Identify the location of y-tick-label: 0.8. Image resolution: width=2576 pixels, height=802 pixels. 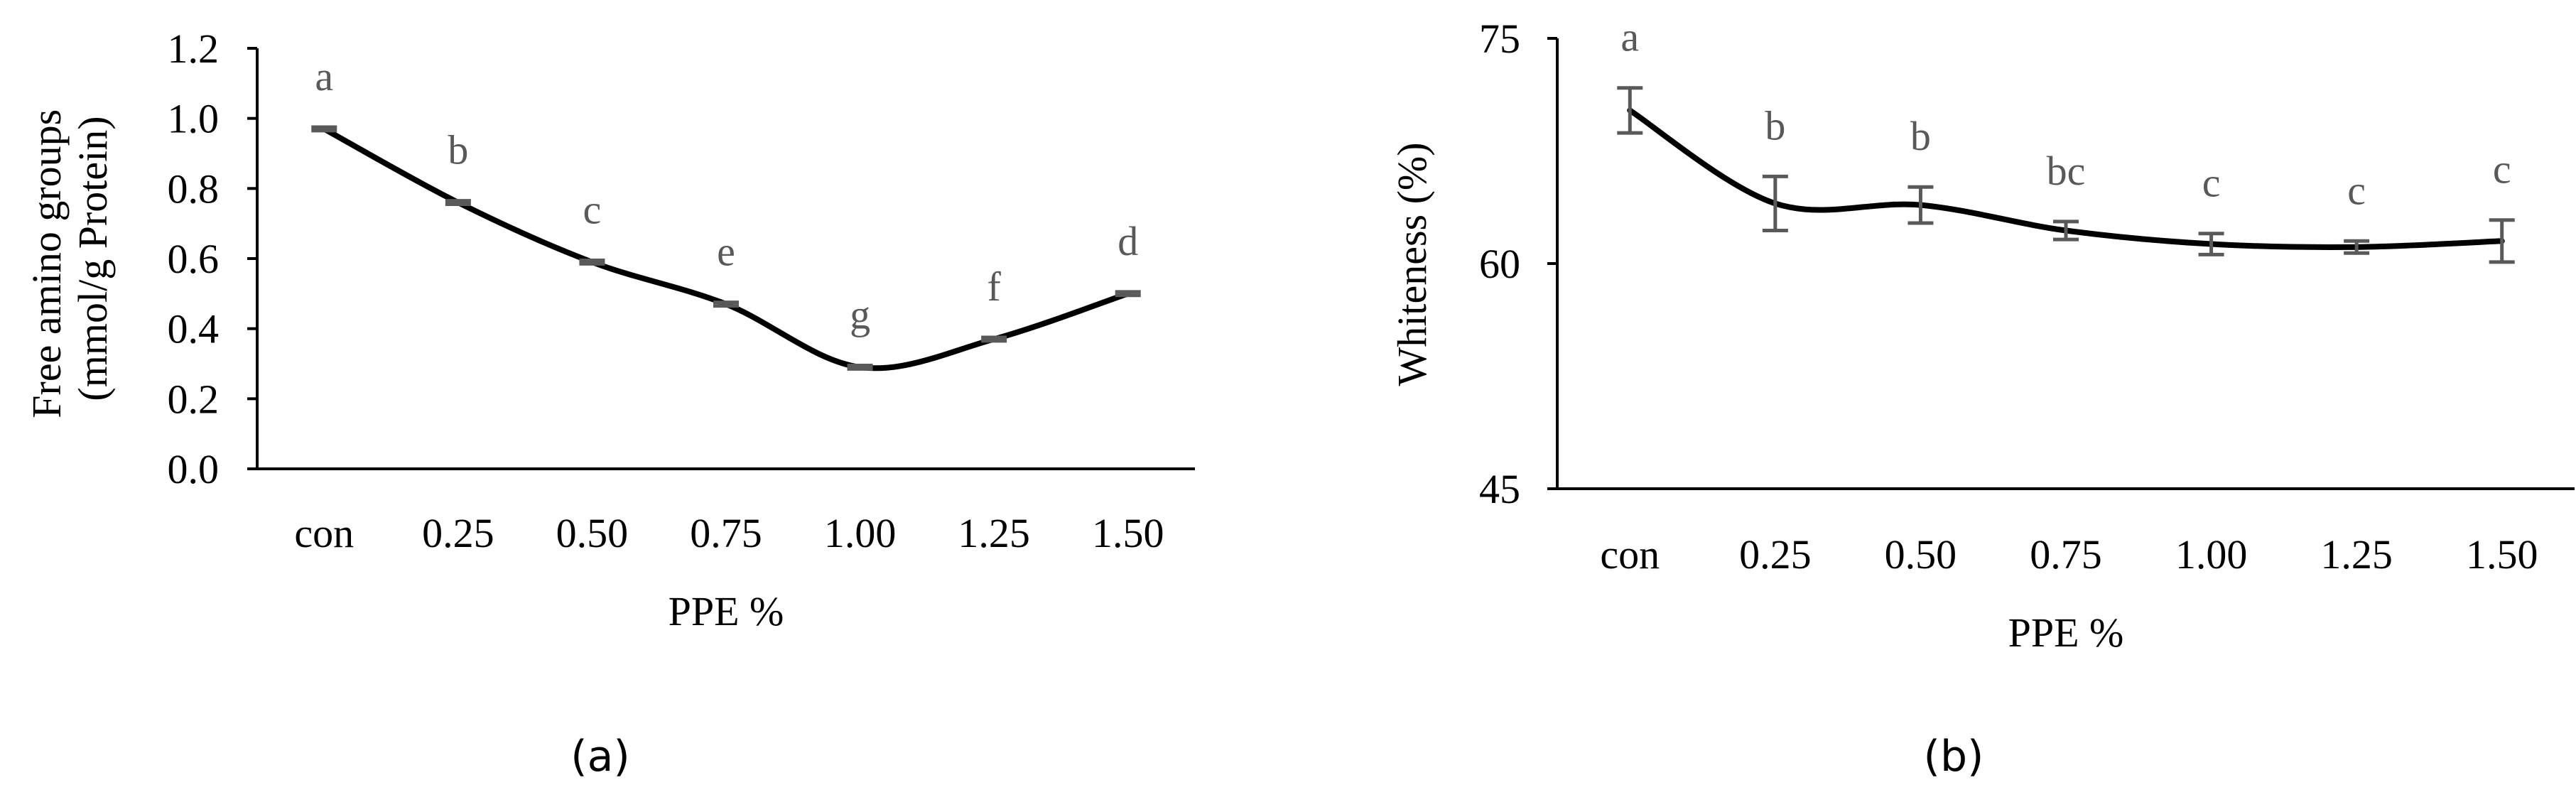
(194, 189).